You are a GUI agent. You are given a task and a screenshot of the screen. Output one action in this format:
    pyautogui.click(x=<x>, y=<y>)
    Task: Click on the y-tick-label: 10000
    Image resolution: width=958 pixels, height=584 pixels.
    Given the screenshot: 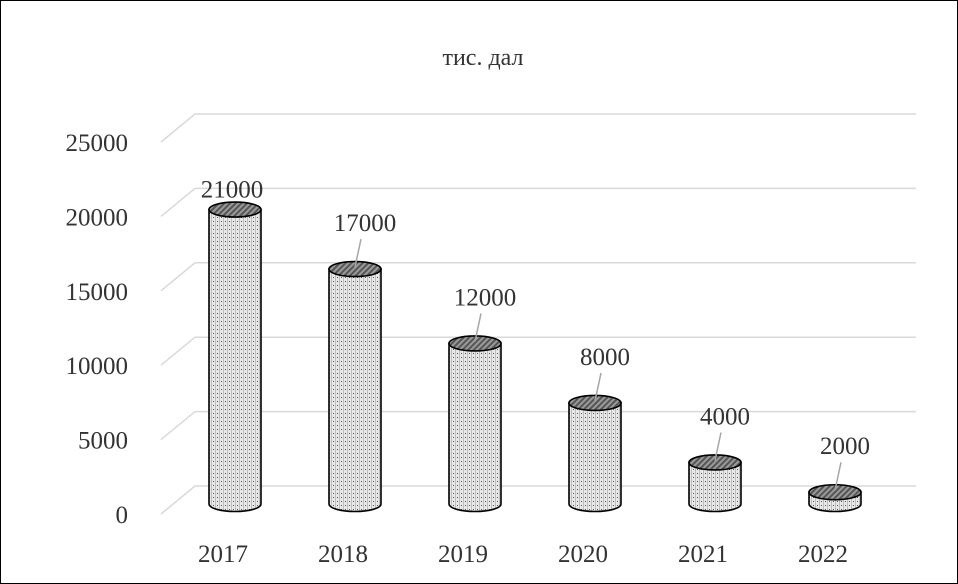 What is the action you would take?
    pyautogui.click(x=97, y=366)
    